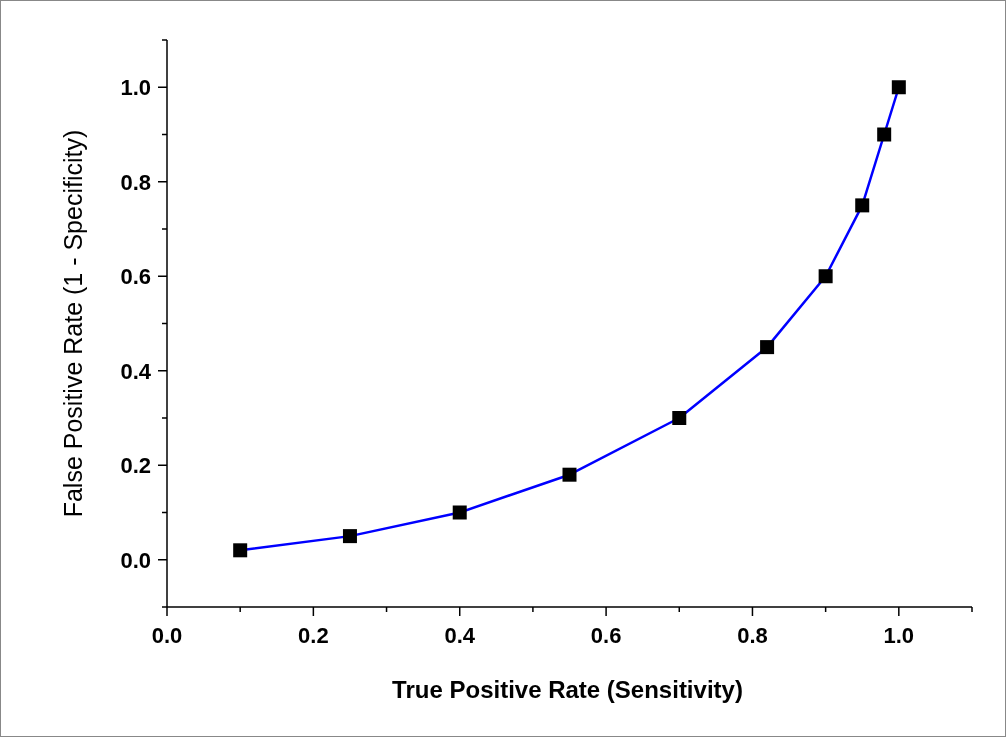 The width and height of the screenshot is (1006, 737). I want to click on y-tick-label: 0.6, so click(135, 277).